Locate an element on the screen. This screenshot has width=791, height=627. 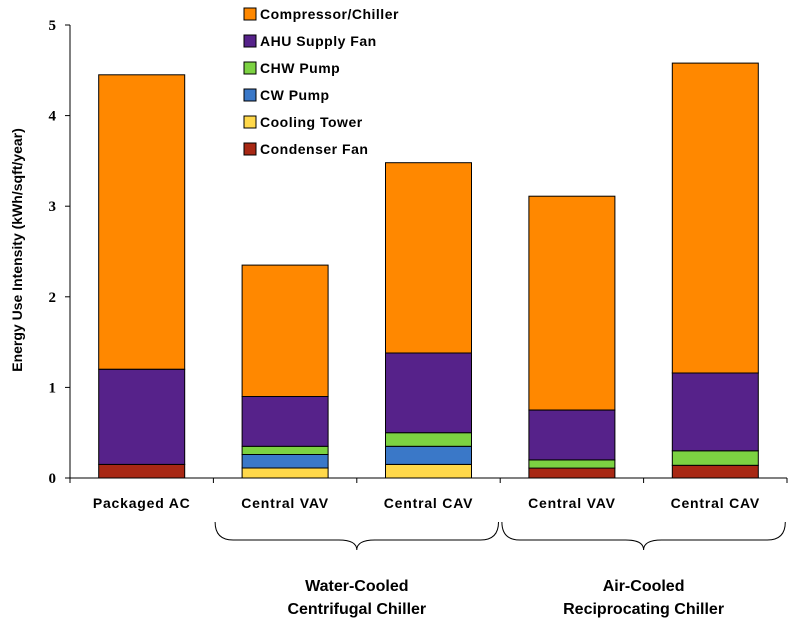
y-axis-title: Energy Use Intensity (kWh/sqft/year) is located at coordinates (17, 250).